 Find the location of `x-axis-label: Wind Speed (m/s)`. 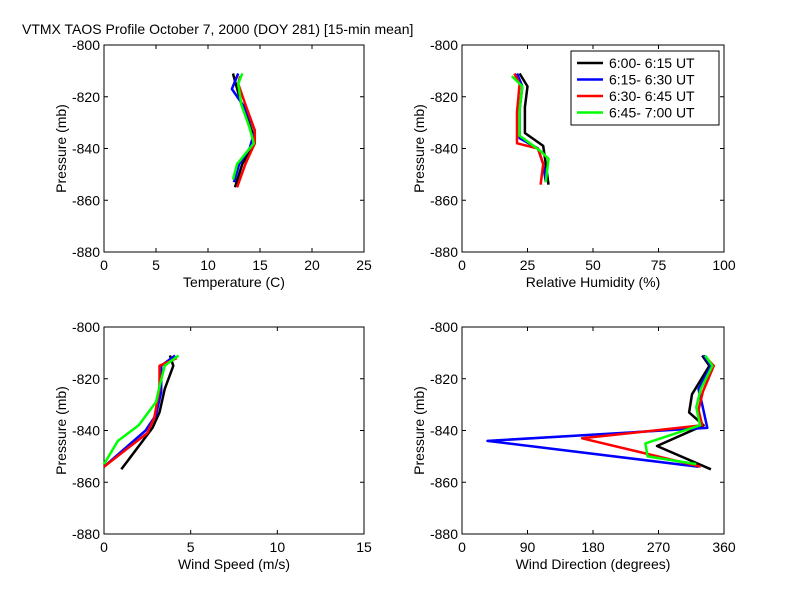

x-axis-label: Wind Speed (m/s) is located at coordinates (234, 564).